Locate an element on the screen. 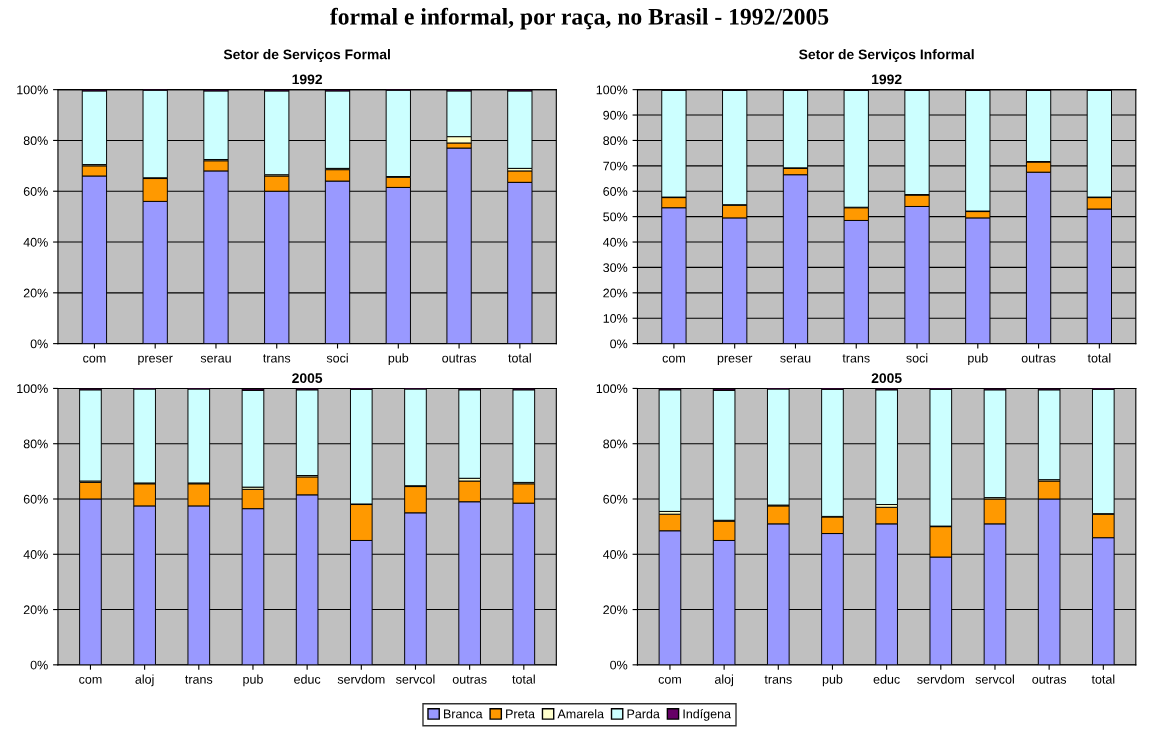 The height and width of the screenshot is (747, 1159). legend-label: Branca is located at coordinates (463, 714).